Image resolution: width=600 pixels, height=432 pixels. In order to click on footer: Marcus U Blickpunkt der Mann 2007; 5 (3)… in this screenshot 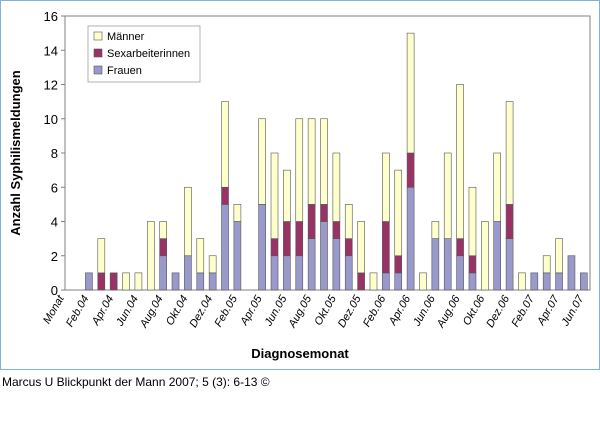, I will do `click(136, 382)`.